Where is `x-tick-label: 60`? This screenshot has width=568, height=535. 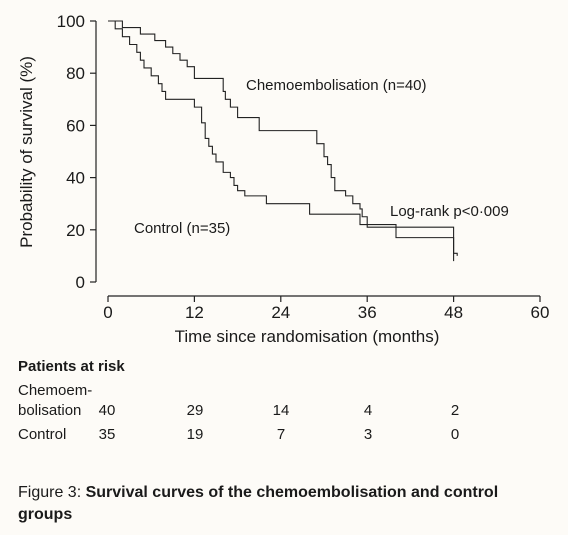
x-tick-label: 60 is located at coordinates (540, 312).